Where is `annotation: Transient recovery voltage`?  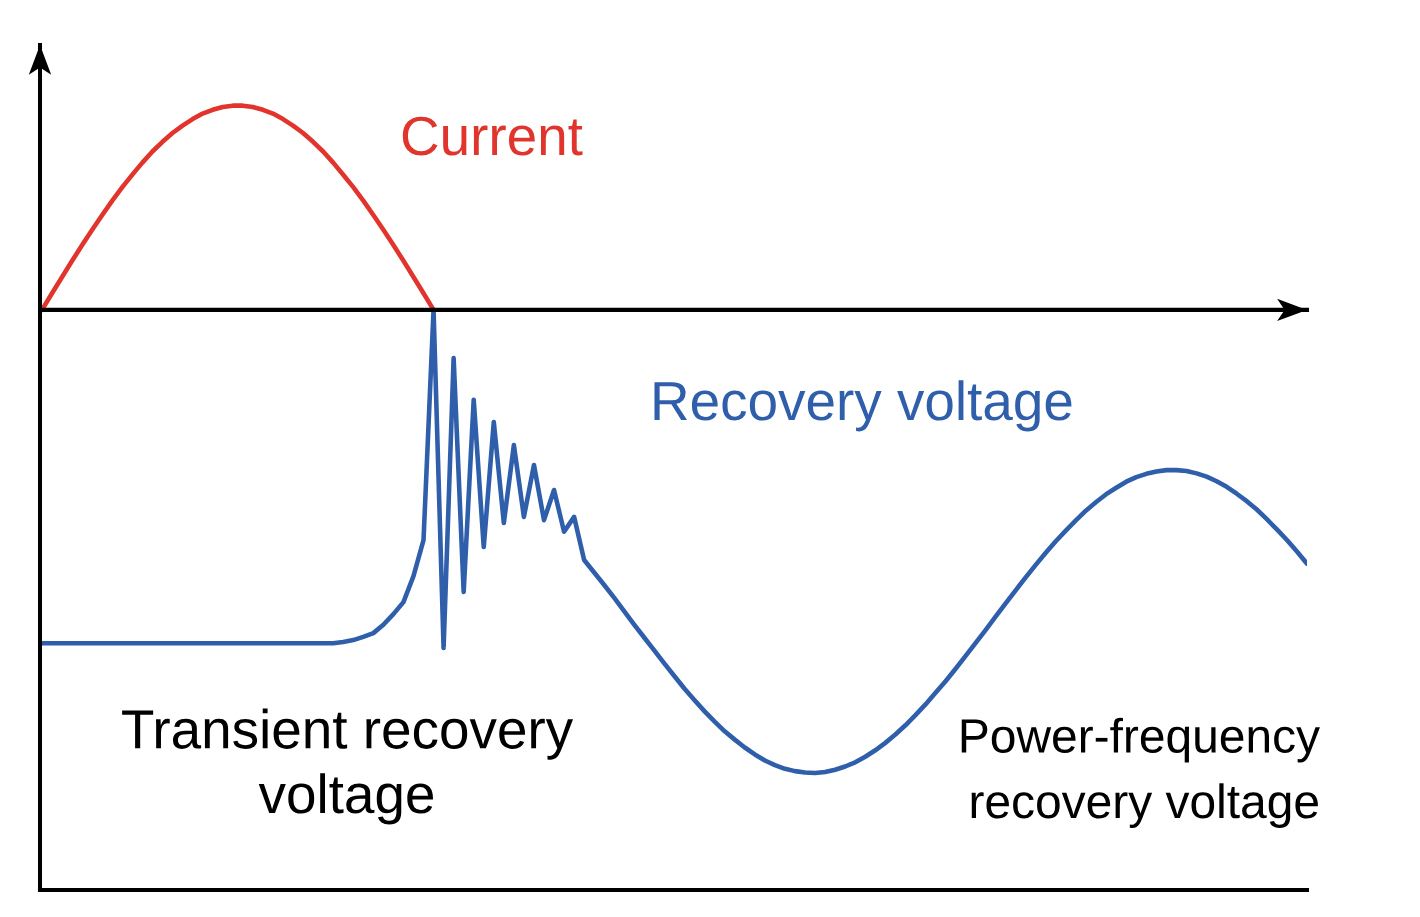
annotation: Transient recovery voltage is located at coordinates (348, 766).